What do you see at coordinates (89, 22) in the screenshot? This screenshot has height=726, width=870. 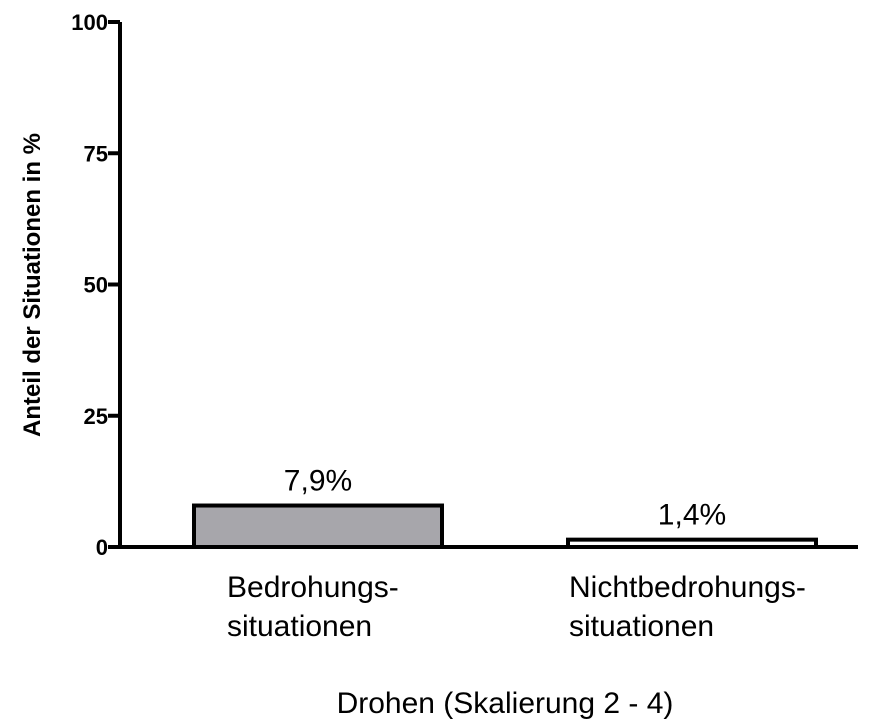 I see `y-tick-label: 100` at bounding box center [89, 22].